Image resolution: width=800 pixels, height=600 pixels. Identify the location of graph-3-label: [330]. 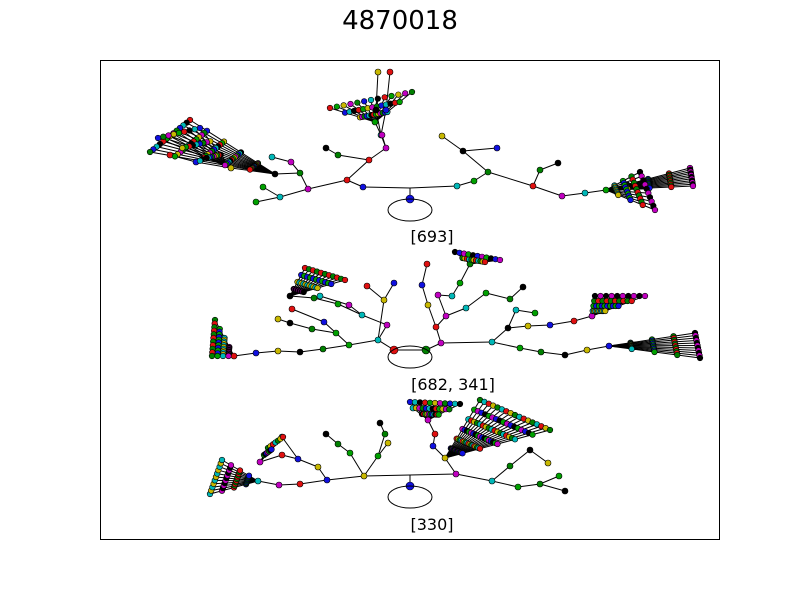
(431, 524).